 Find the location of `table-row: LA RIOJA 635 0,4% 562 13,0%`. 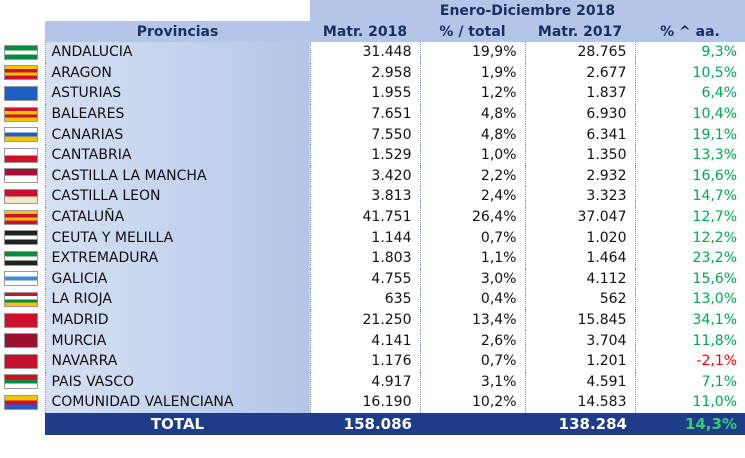

table-row: LA RIOJA 635 0,4% 562 13,0% is located at coordinates (372, 299).